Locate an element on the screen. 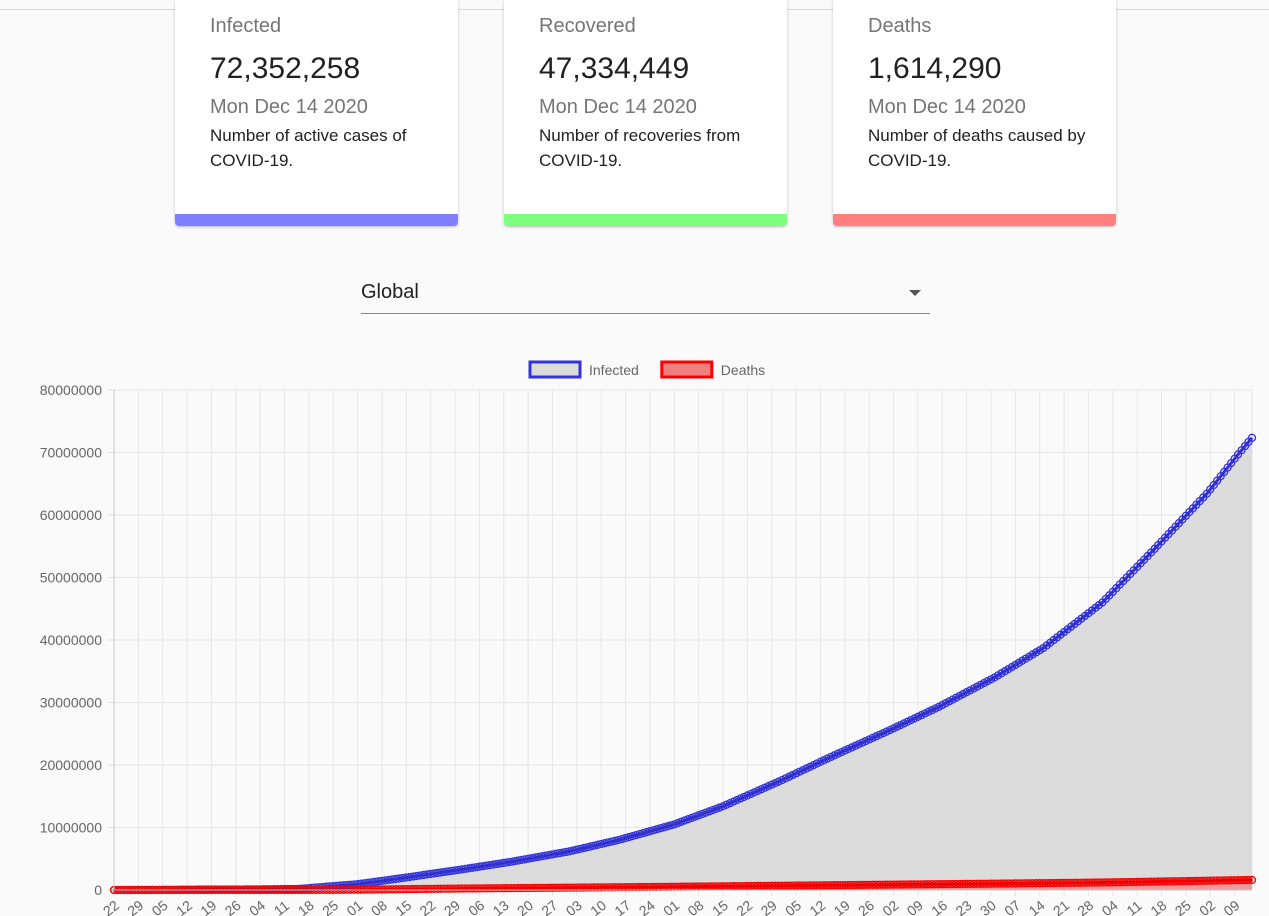  x-tick-label: 27 is located at coordinates (549, 906).